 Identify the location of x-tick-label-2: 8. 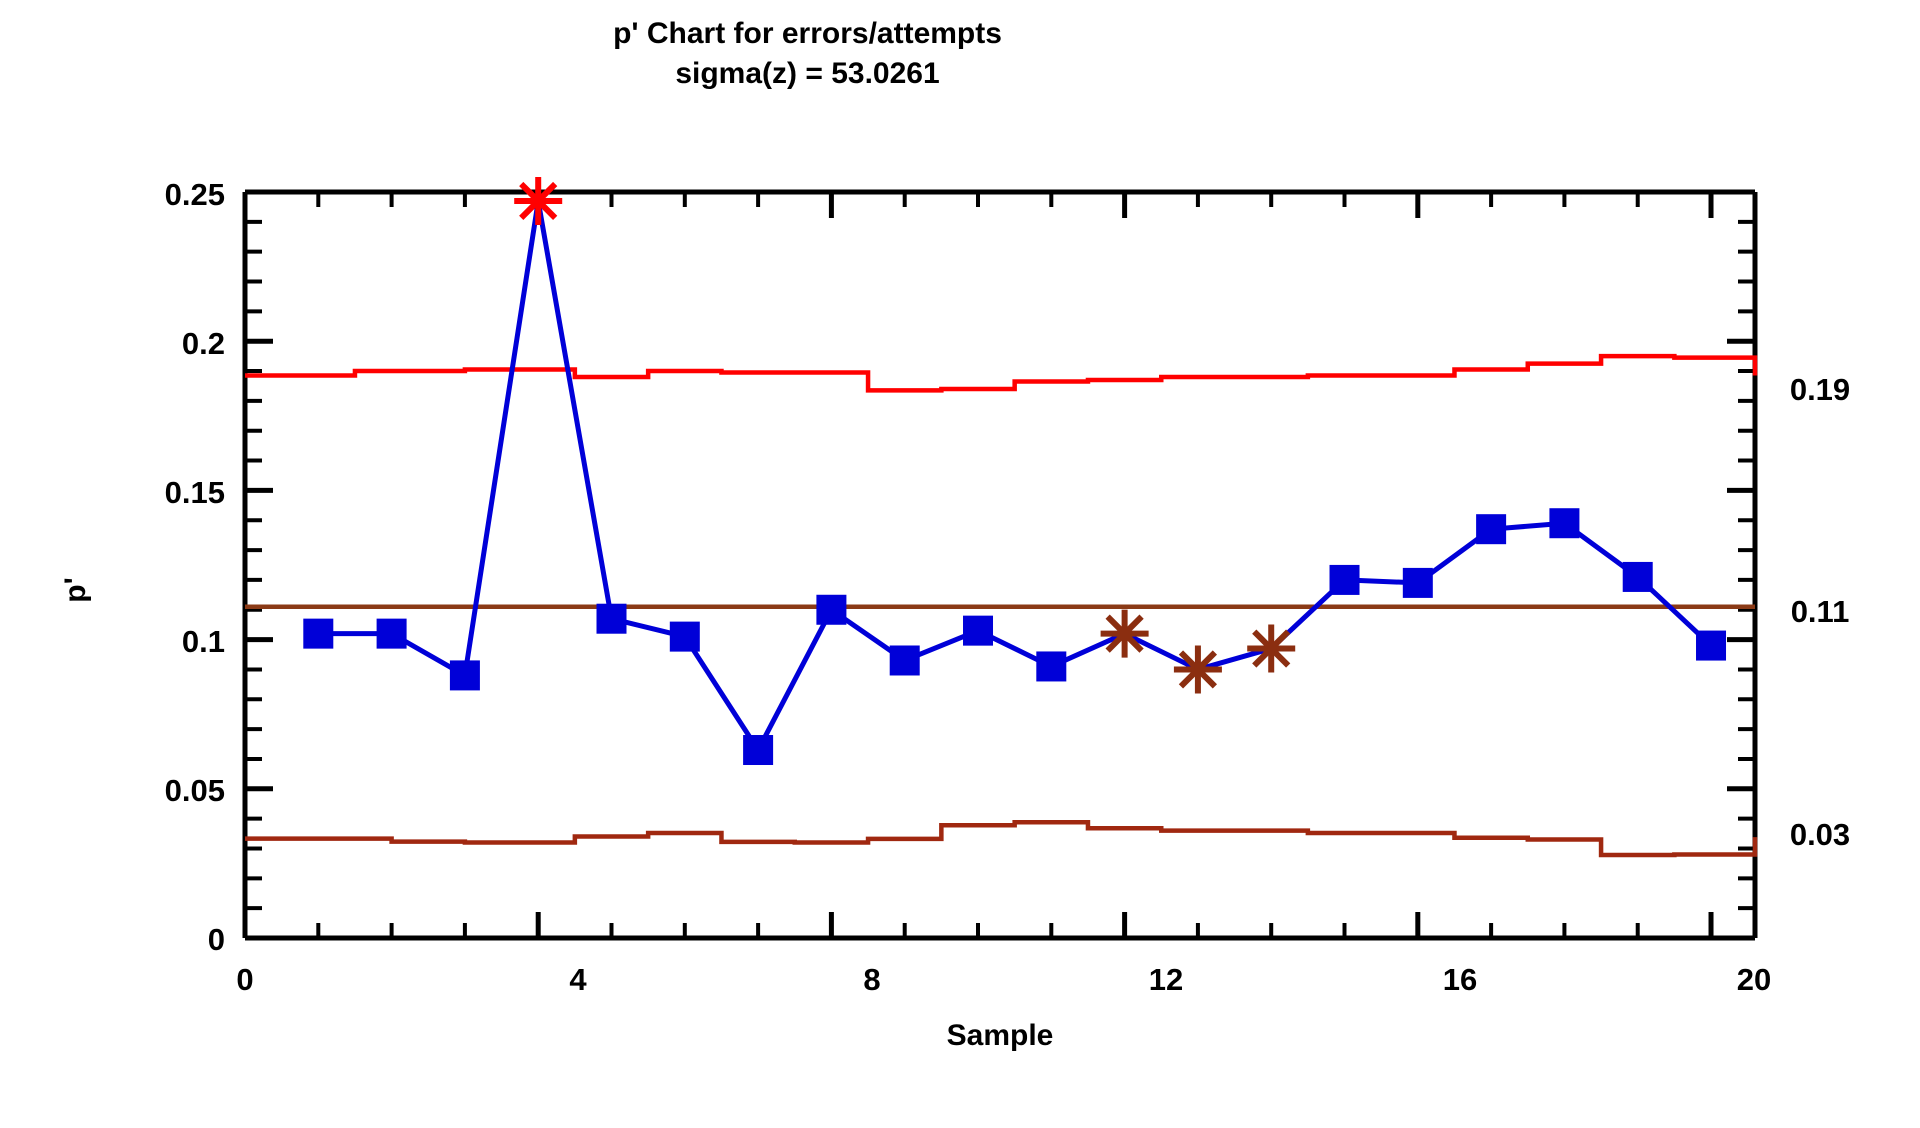
(871, 979).